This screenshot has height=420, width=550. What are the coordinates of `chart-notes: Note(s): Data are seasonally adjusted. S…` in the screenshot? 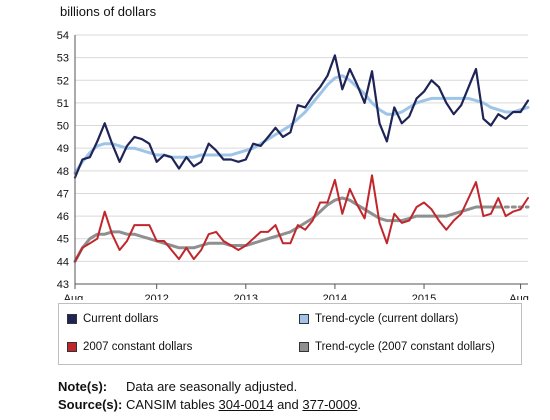 It's located at (209, 396).